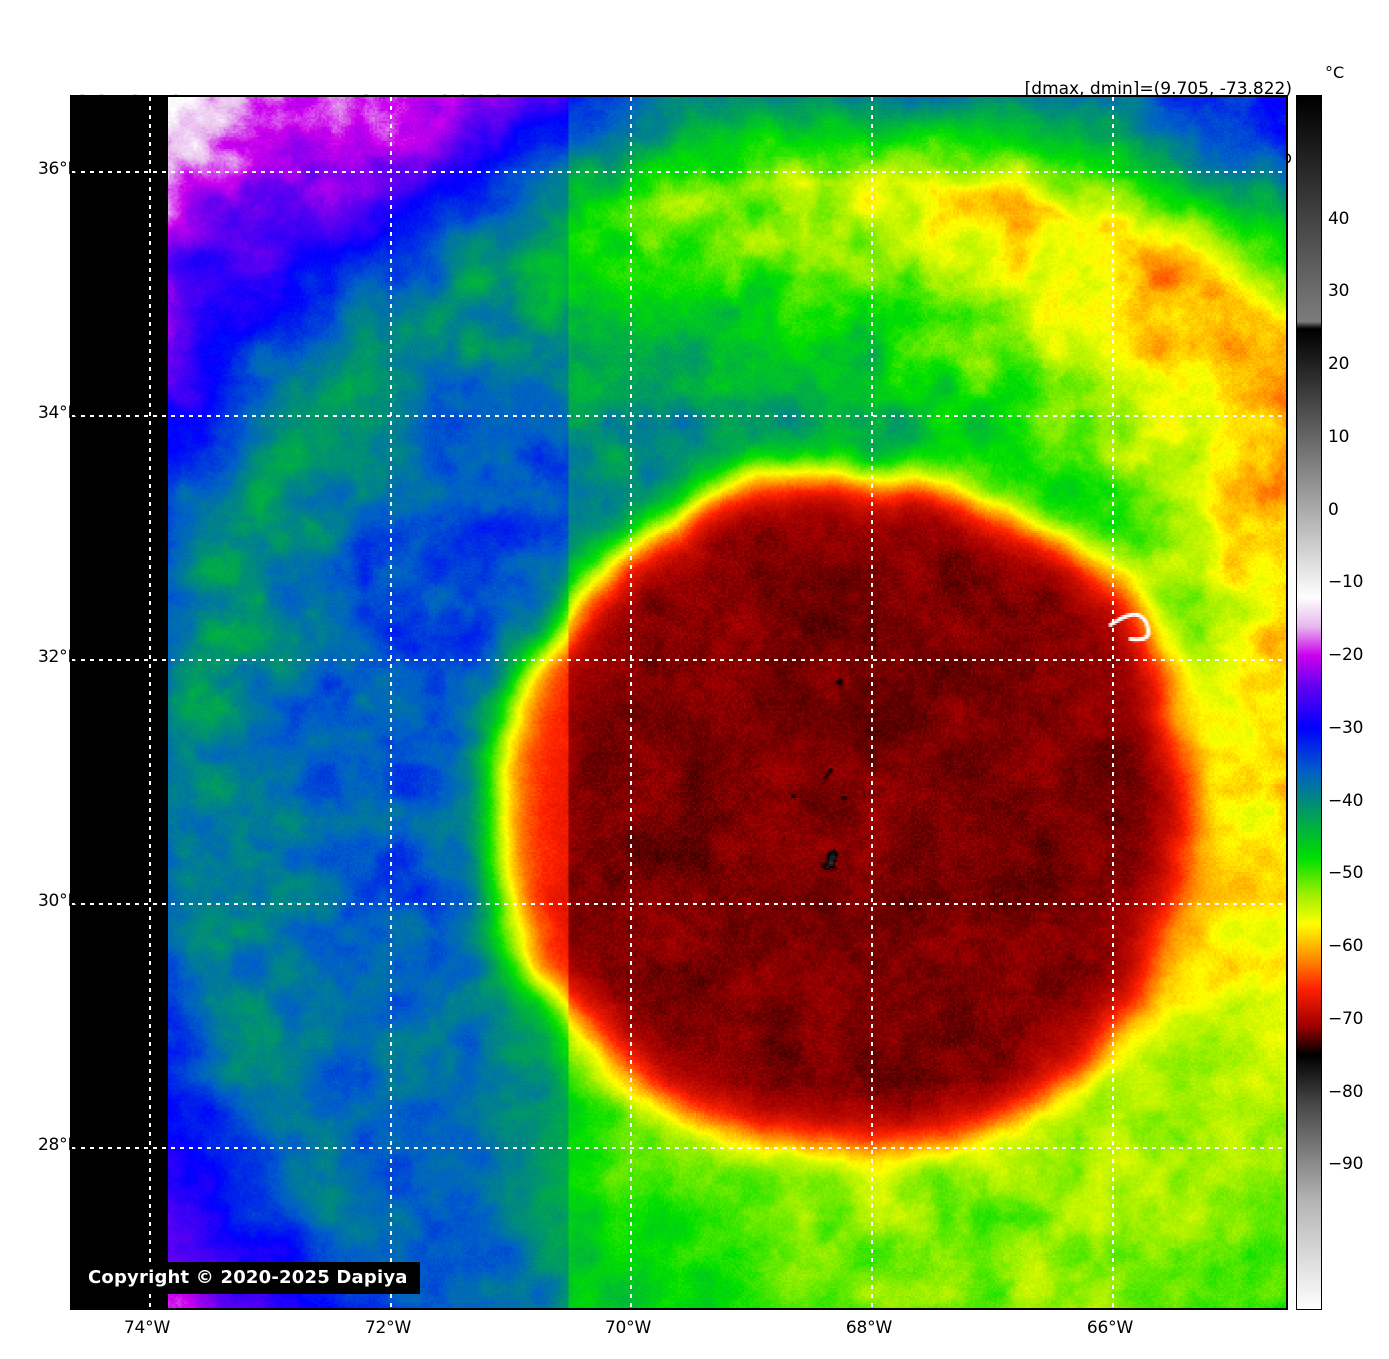 This screenshot has width=1389, height=1359. I want to click on colorbar-tick-30: 30, so click(1339, 291).